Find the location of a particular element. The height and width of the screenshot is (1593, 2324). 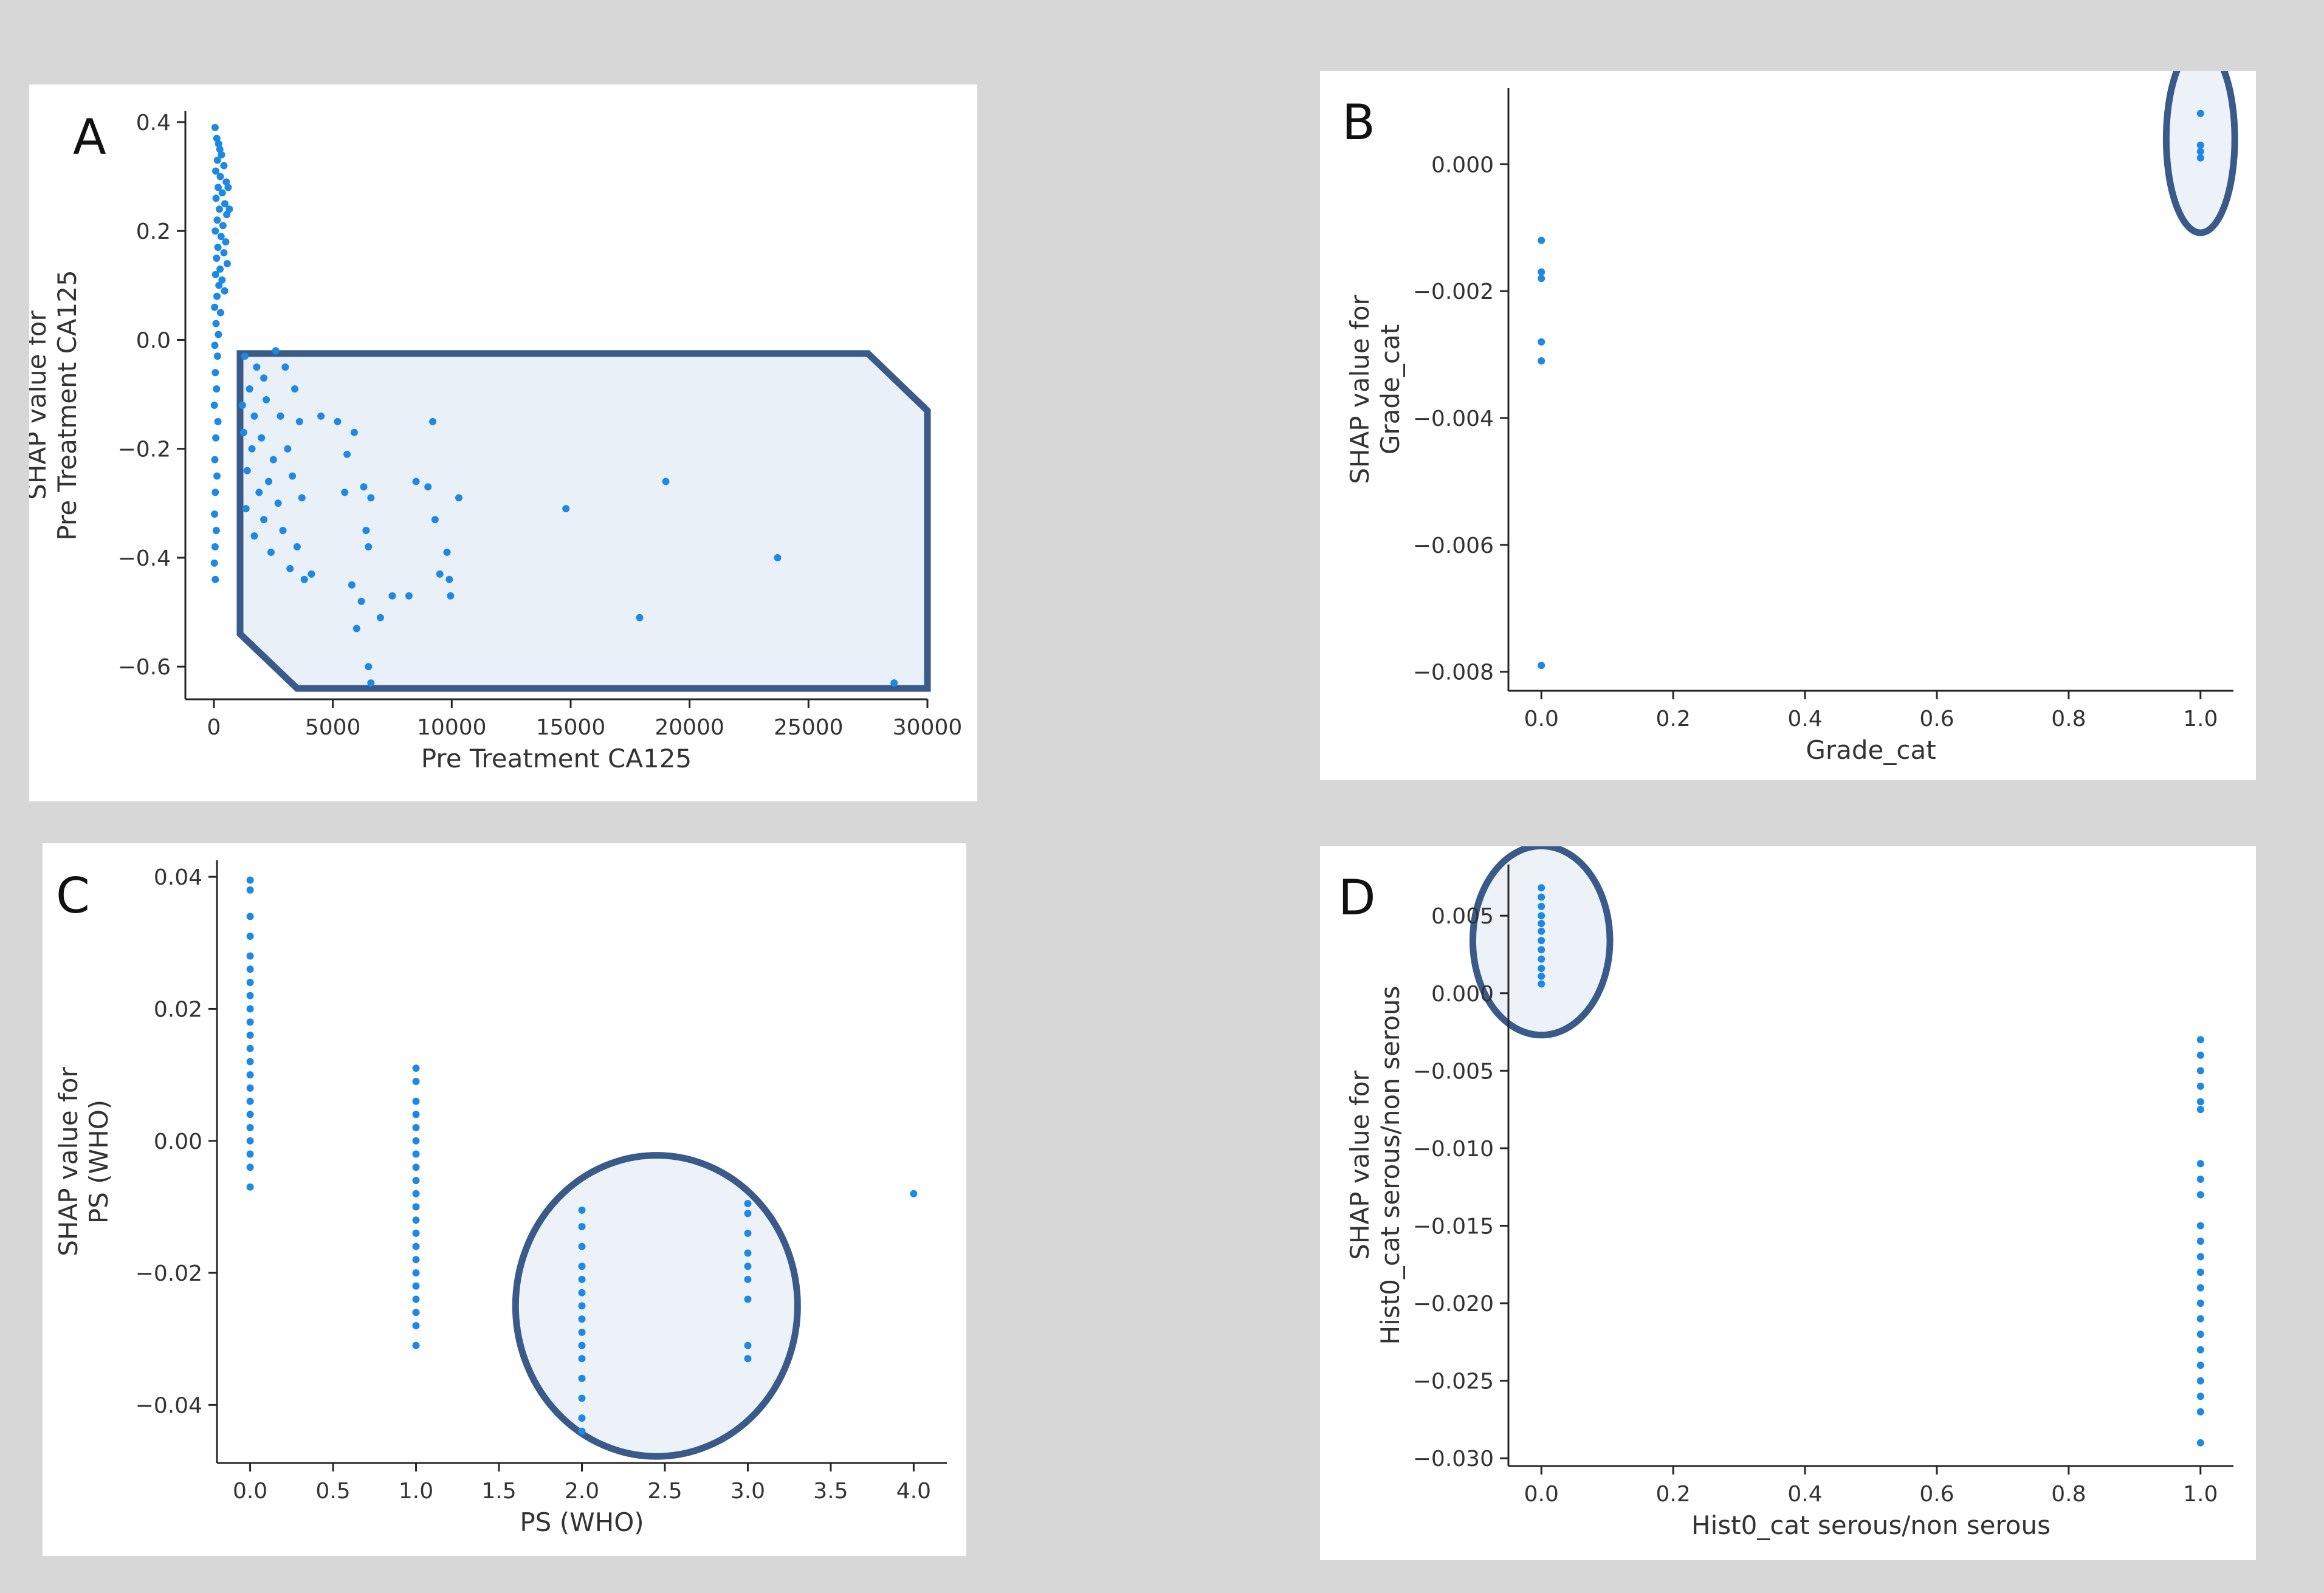

x-tick-label: 5000 is located at coordinates (333, 727).